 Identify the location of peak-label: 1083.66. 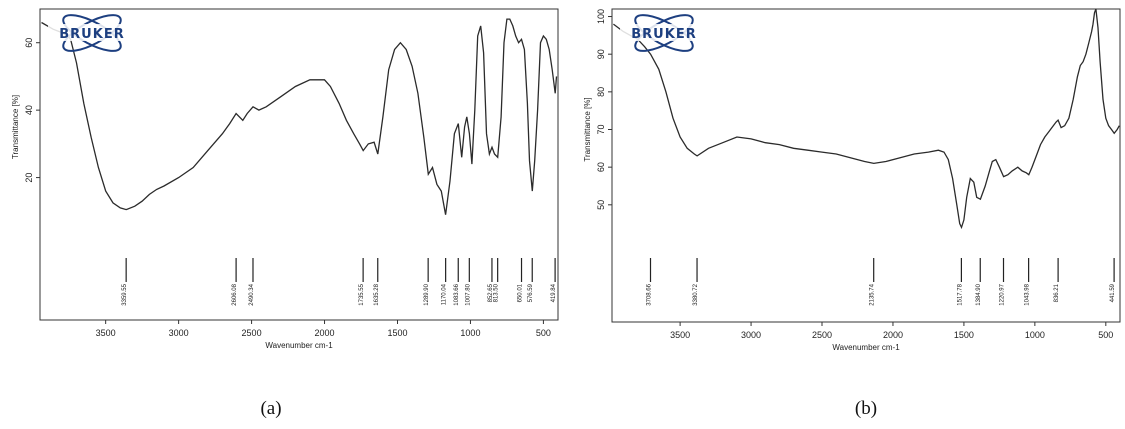
(457, 294).